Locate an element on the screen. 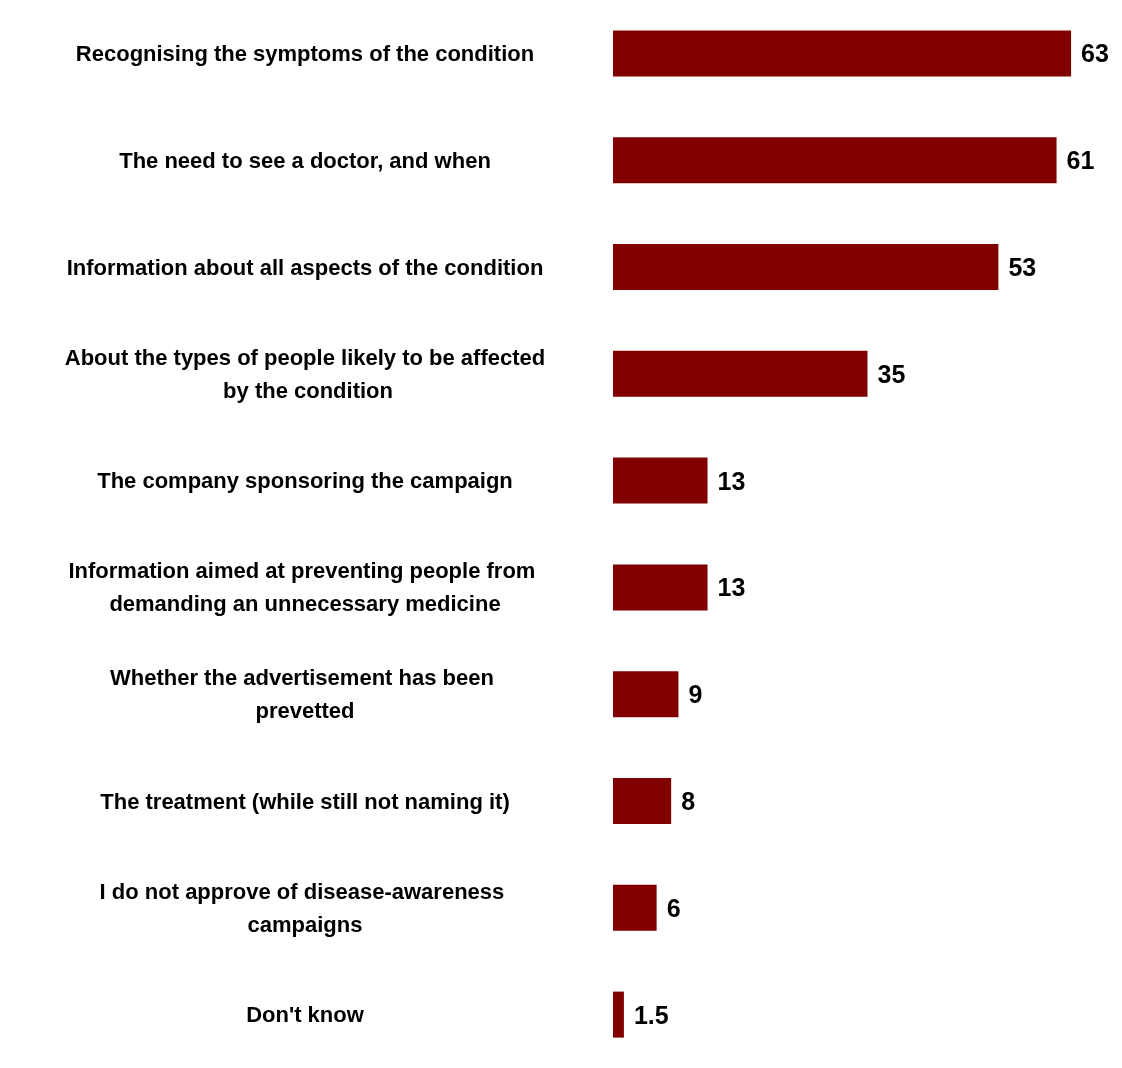 The width and height of the screenshot is (1122, 1068). y-tick-label: The treatment (while still not naming it) is located at coordinates (305, 801).